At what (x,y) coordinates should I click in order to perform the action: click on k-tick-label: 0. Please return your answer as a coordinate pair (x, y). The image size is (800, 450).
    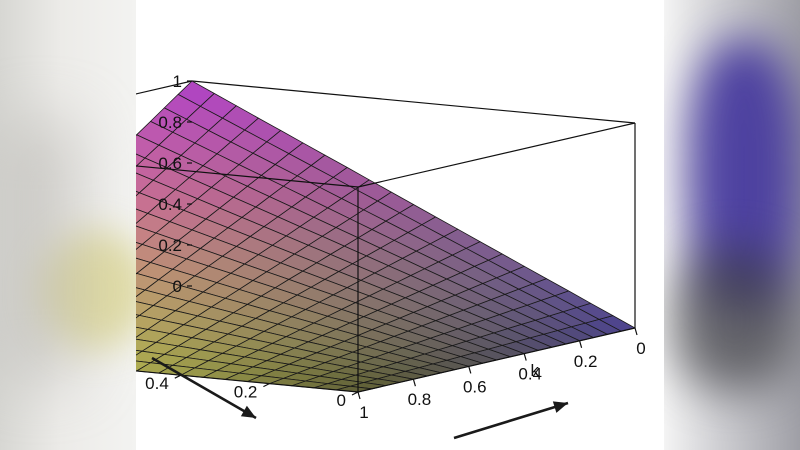
    Looking at the image, I should click on (640, 348).